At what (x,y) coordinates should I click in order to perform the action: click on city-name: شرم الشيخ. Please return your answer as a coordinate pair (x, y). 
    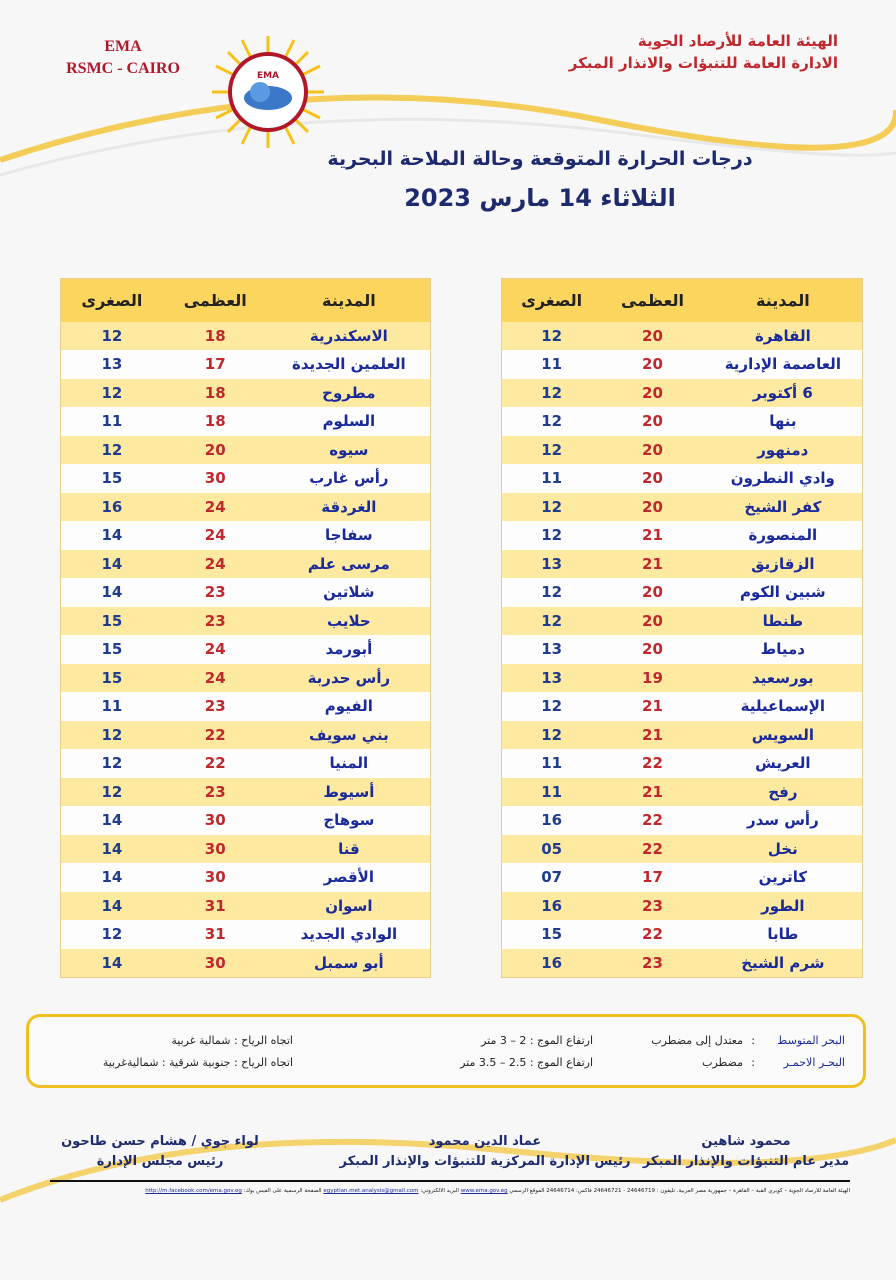
    Looking at the image, I should click on (783, 962).